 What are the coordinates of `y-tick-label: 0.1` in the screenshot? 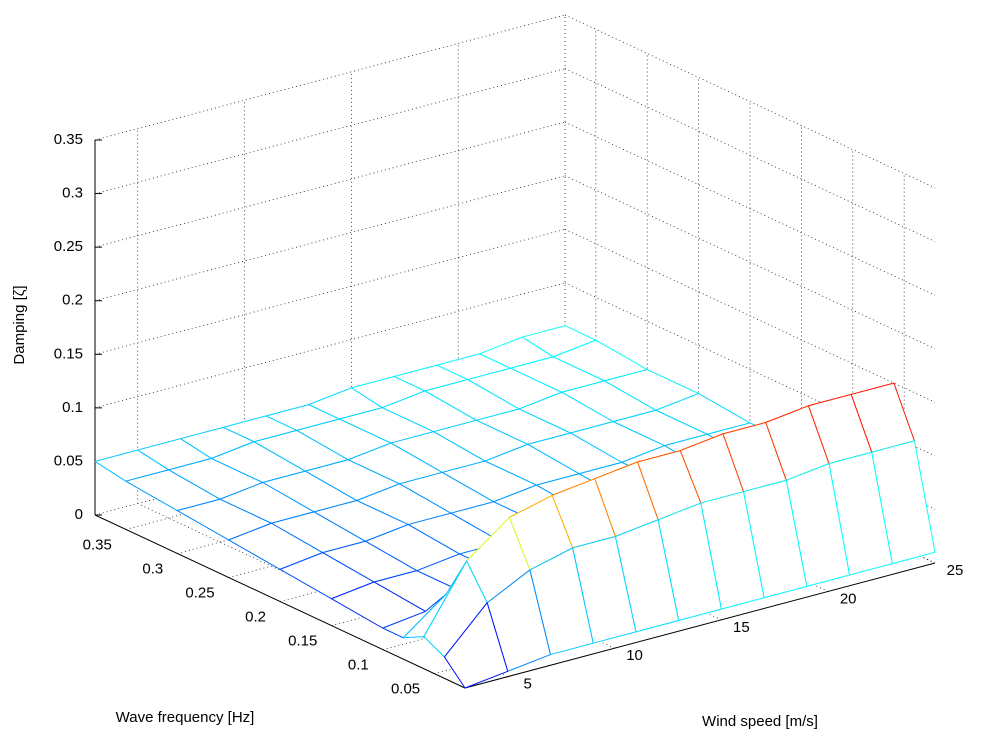 It's located at (358, 665).